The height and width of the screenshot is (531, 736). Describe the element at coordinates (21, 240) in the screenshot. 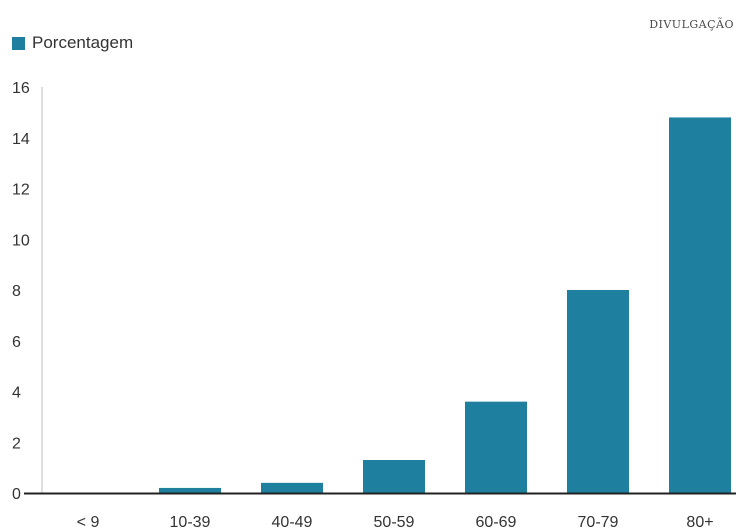

I see `y-tick-label: 10` at that location.